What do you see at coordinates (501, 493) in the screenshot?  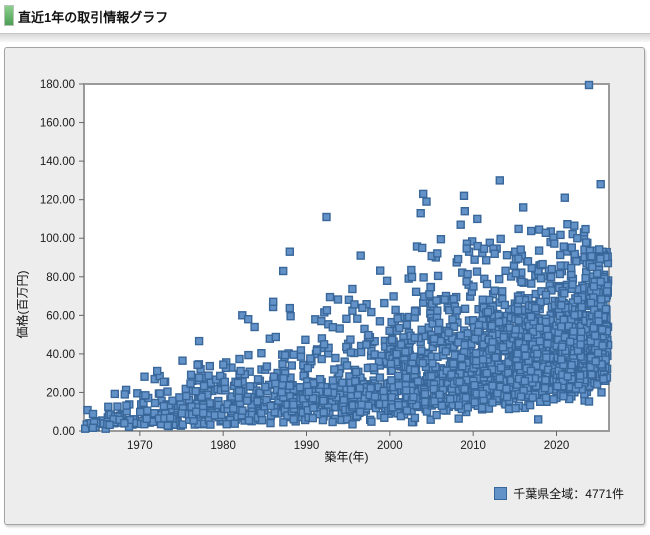 I see `legend-marker-icon` at bounding box center [501, 493].